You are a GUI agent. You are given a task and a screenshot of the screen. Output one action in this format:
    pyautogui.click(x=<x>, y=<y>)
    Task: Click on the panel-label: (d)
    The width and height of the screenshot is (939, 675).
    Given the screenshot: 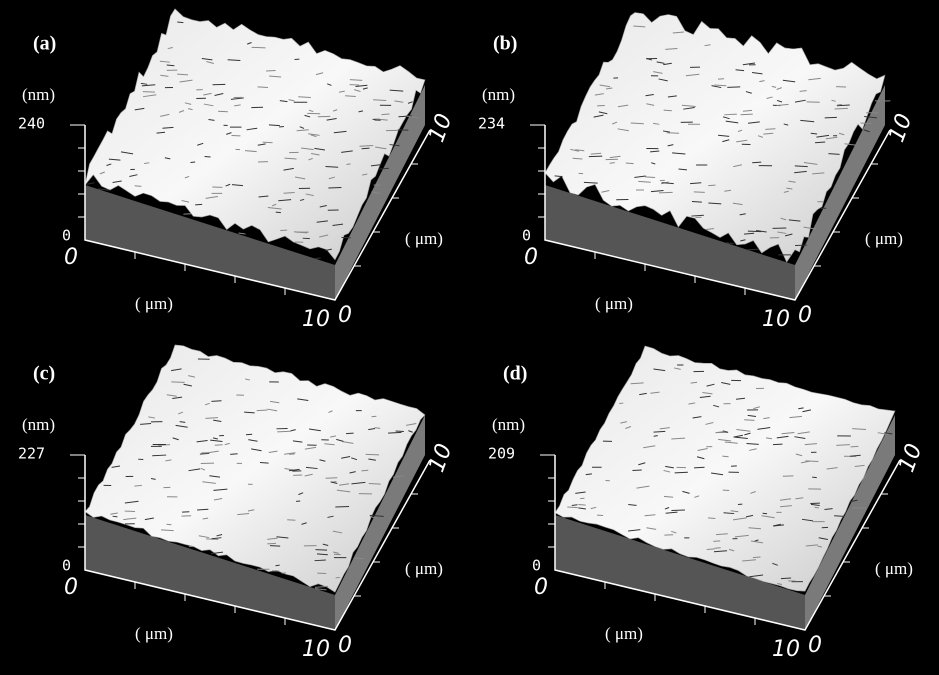 What is the action you would take?
    pyautogui.click(x=515, y=374)
    